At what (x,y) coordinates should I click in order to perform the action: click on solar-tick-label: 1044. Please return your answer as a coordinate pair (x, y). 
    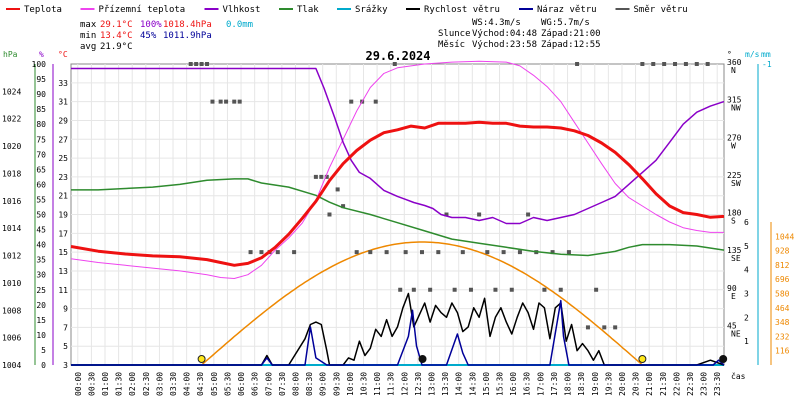
    Looking at the image, I should click on (784, 236).